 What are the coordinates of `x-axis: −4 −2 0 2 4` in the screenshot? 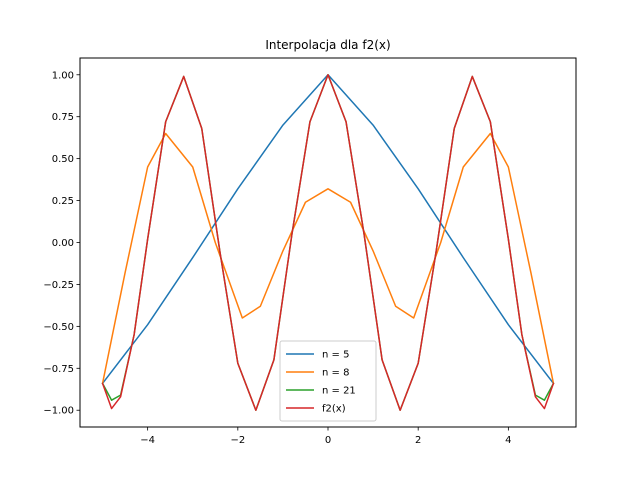 It's located at (326, 436).